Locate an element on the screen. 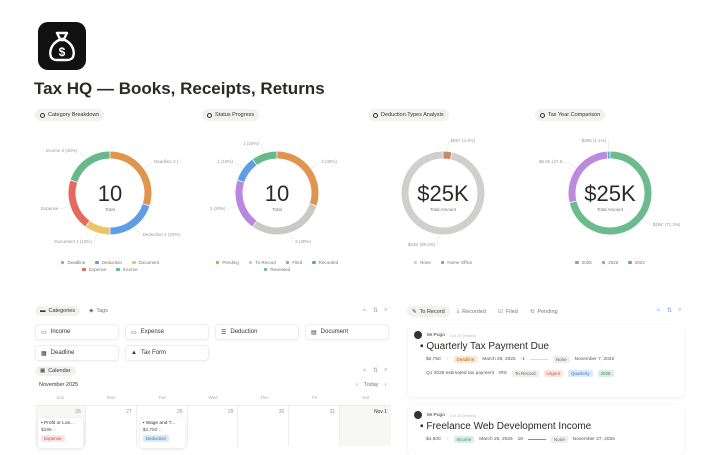 This screenshot has width=716, height=455. calendar-icon: ▦ is located at coordinates (42, 371).